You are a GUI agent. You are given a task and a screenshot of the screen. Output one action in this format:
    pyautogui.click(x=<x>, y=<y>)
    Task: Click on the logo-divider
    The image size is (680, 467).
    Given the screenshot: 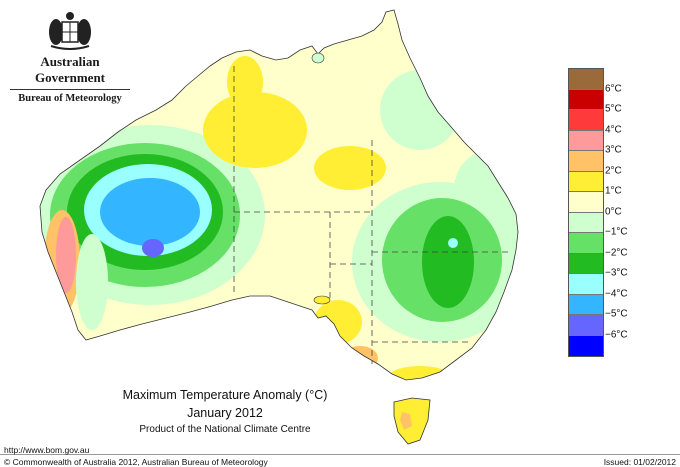 What is the action you would take?
    pyautogui.click(x=70, y=89)
    